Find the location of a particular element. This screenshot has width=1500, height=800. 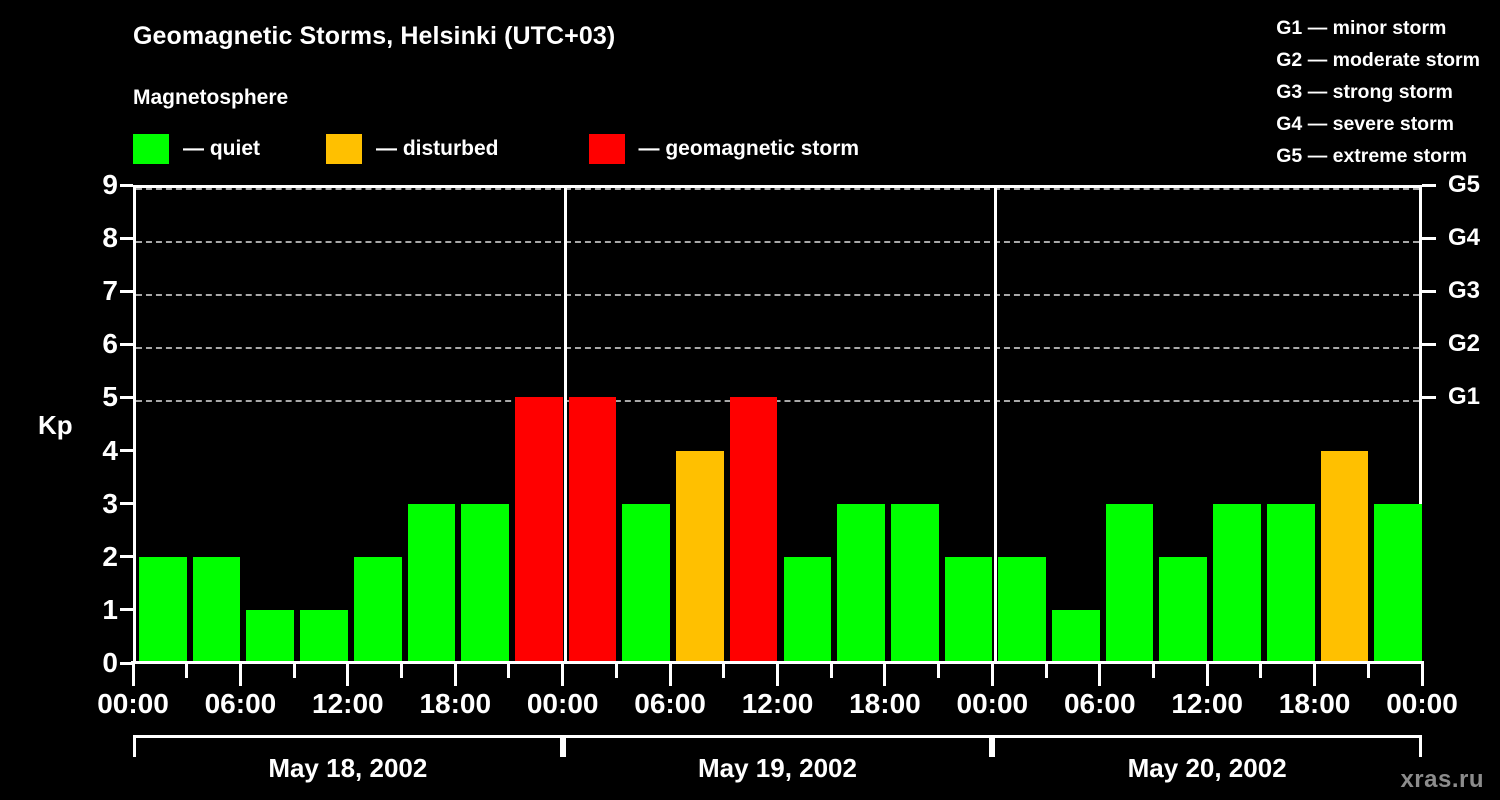

day-label: May 19, 2002 is located at coordinates (777, 768).